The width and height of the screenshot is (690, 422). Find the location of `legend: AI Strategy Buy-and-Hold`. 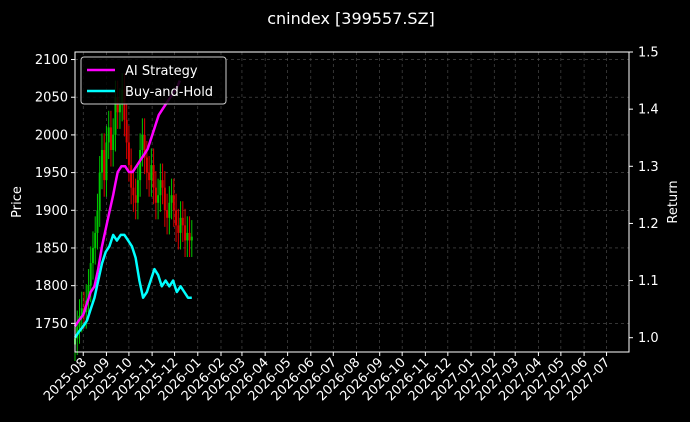

legend: AI Strategy Buy-and-Hold is located at coordinates (153, 80).